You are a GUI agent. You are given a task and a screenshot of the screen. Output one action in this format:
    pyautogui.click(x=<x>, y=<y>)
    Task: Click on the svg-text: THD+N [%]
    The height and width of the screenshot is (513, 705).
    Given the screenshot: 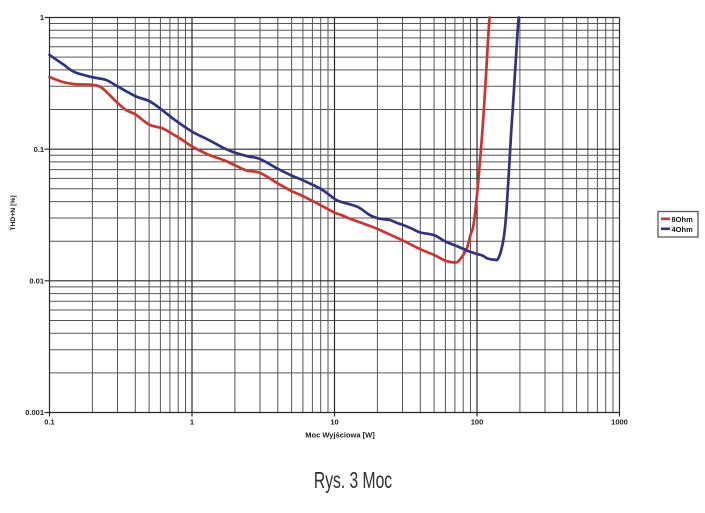 What is the action you would take?
    pyautogui.click(x=13, y=212)
    